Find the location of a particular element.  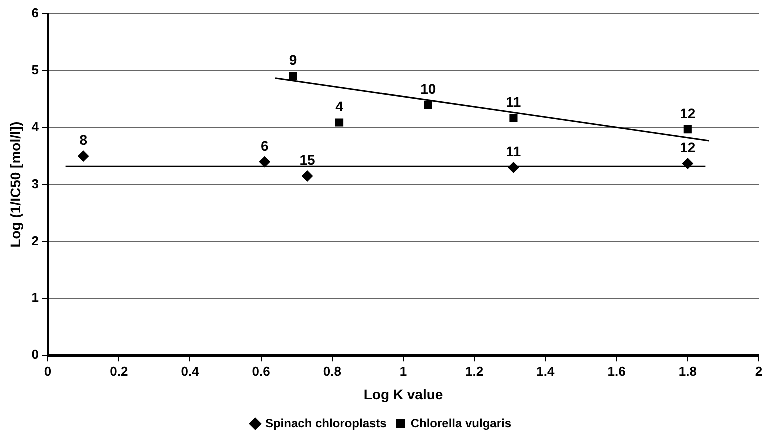

y-tick-label: 4 is located at coordinates (36, 126).